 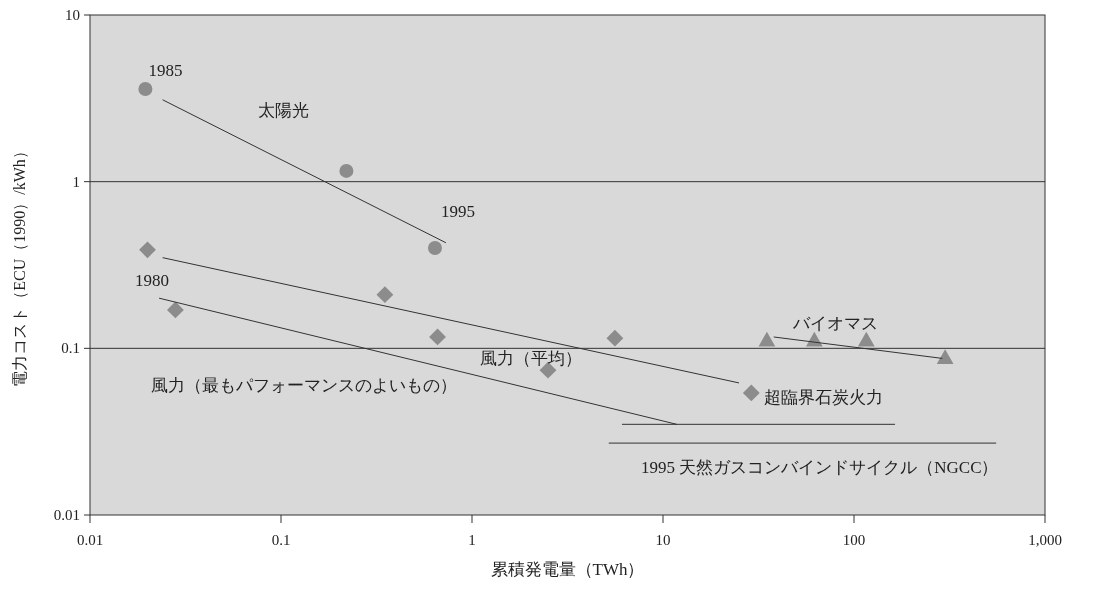 I want to click on x-tick-label: 10, so click(x=663, y=540).